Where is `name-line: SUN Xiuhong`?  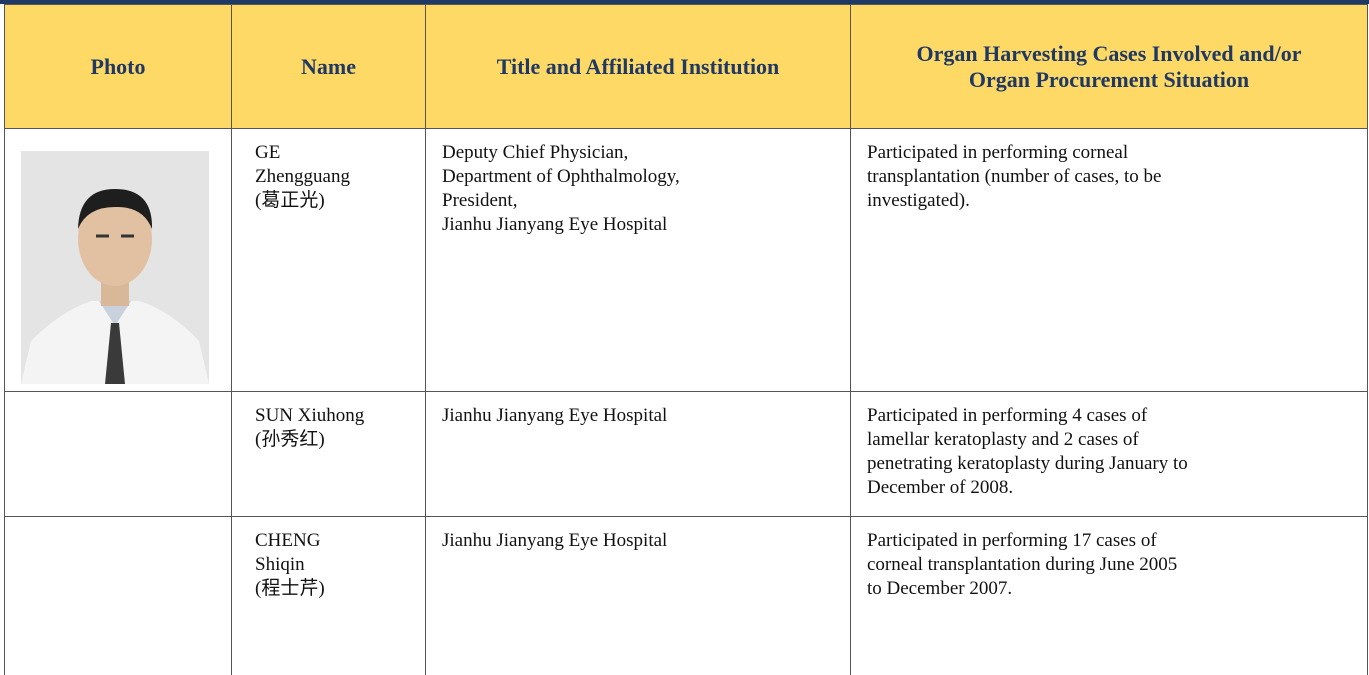
name-line: SUN Xiuhong is located at coordinates (310, 415).